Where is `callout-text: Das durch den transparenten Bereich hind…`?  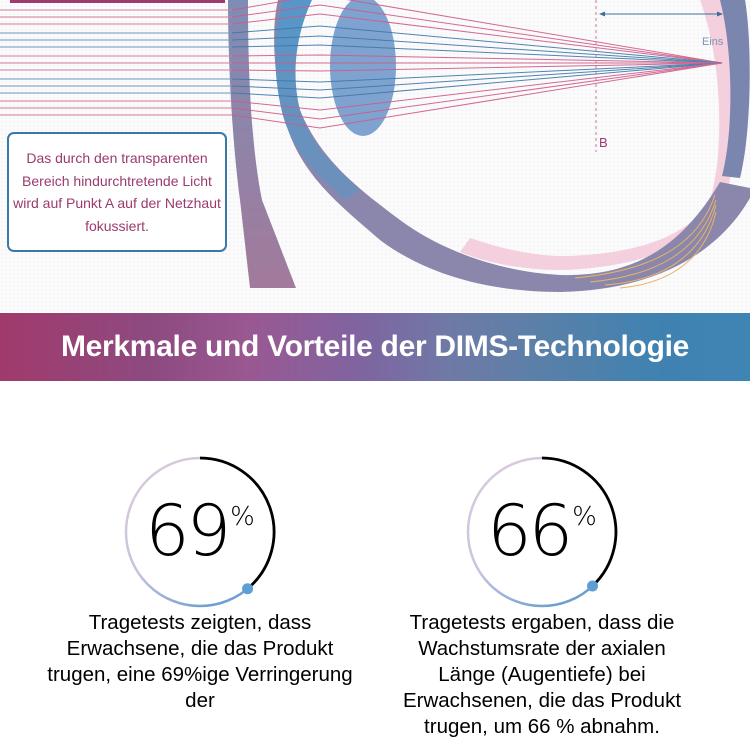
callout-text: Das durch den transparenten Bereich hind… is located at coordinates (117, 192).